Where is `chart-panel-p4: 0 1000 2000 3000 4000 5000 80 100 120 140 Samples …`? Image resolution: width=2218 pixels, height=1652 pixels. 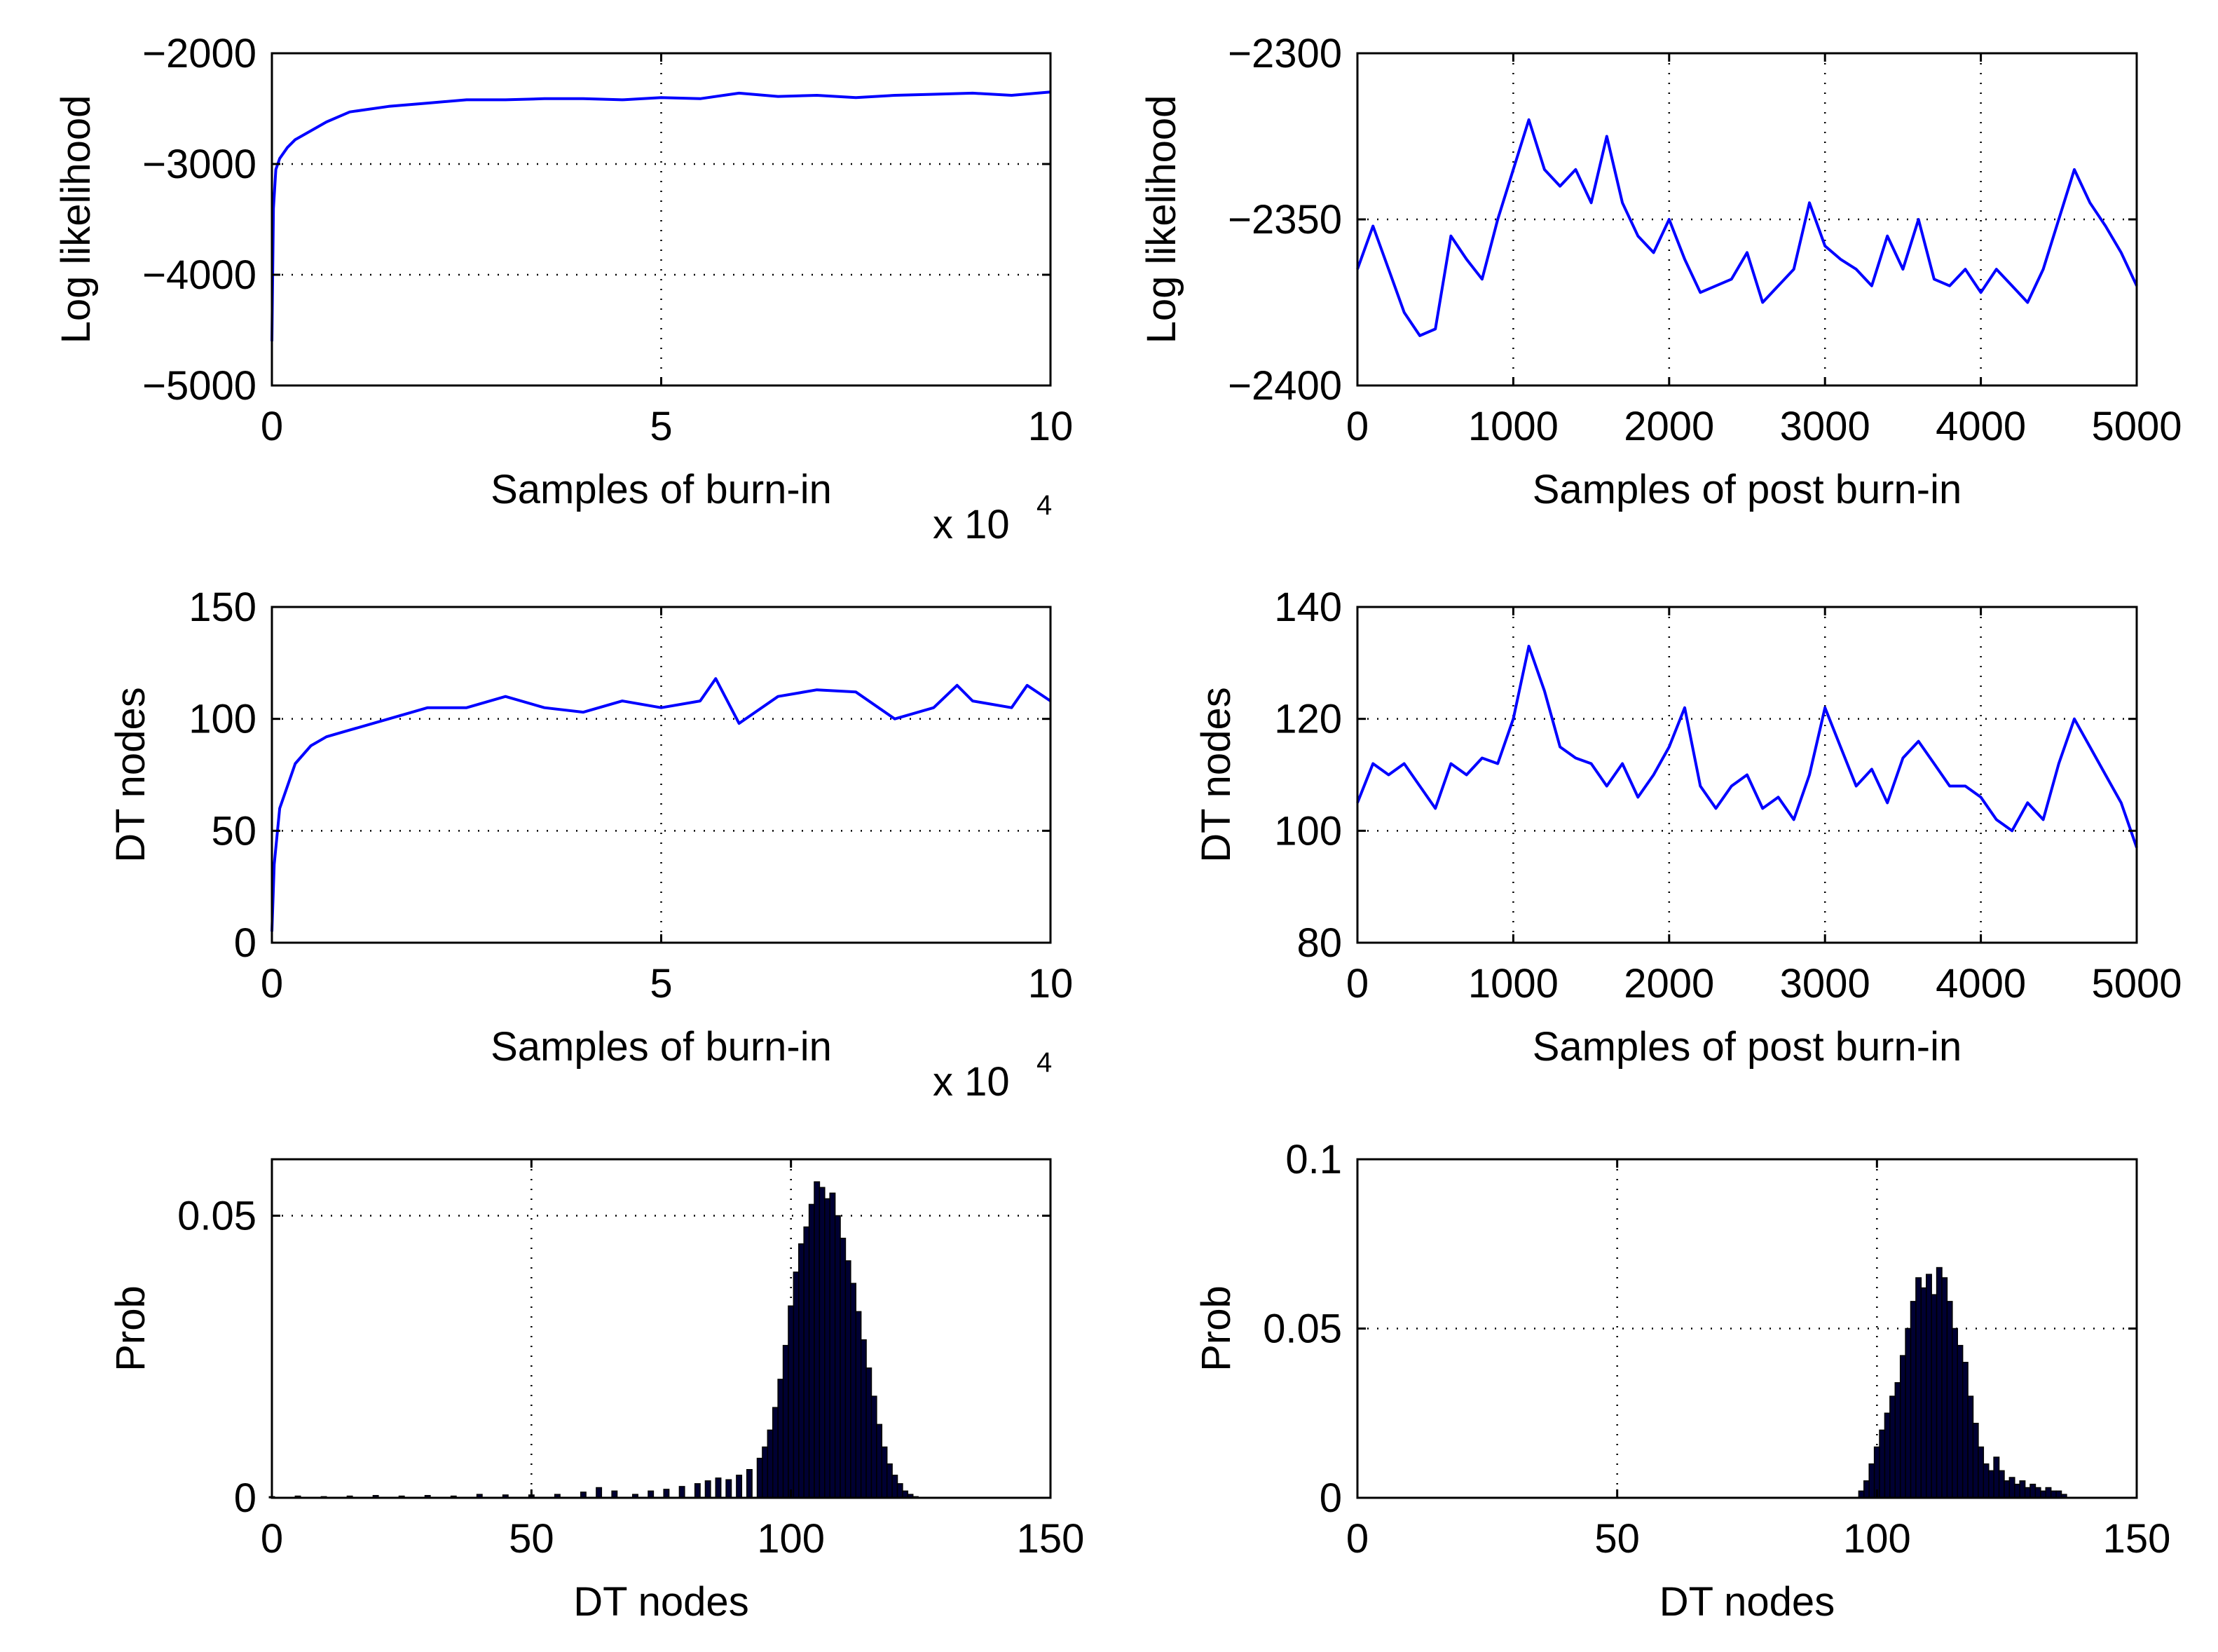 chart-panel-p4: 0 1000 2000 3000 4000 5000 80 100 120 140 Samples … is located at coordinates (1687, 827).